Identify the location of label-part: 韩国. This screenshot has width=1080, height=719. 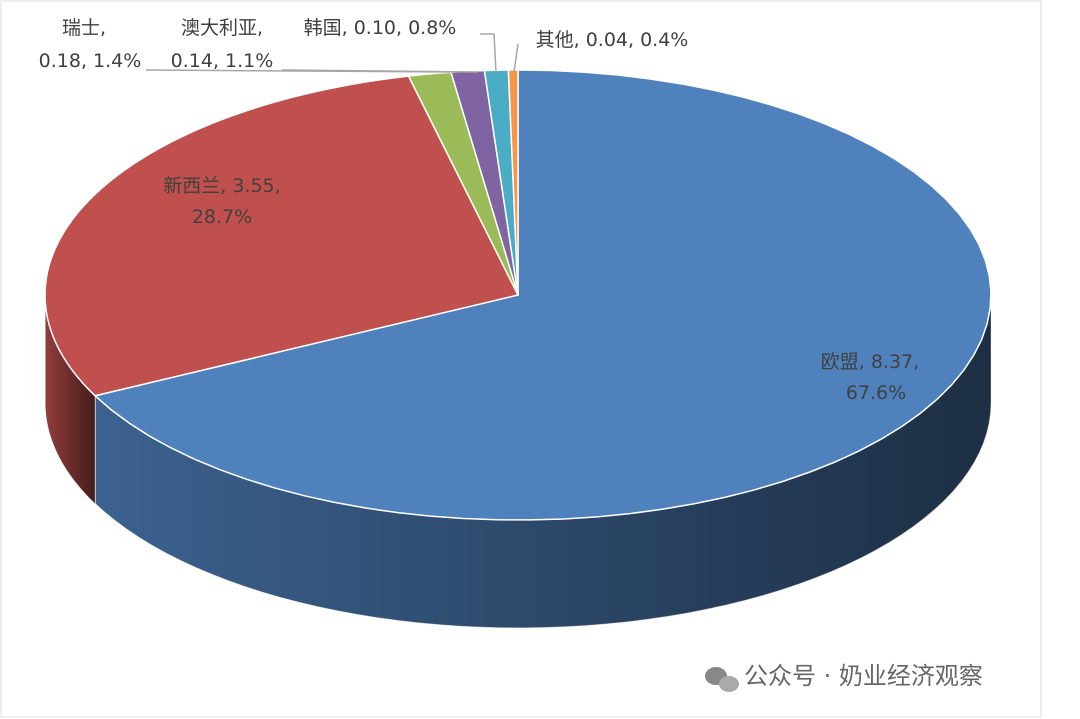
(323, 28).